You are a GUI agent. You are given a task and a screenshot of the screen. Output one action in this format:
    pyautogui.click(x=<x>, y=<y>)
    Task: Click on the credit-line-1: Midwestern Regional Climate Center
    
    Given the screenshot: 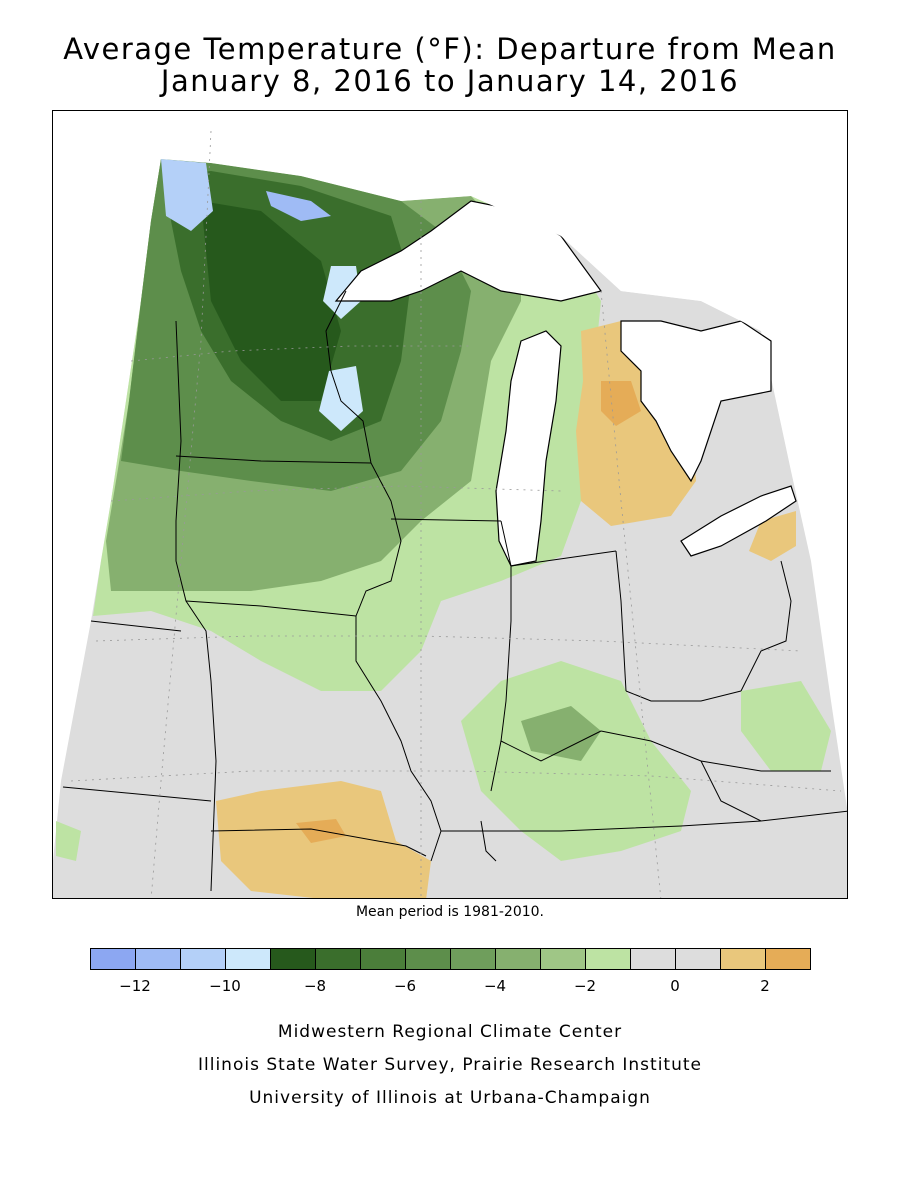 What is the action you would take?
    pyautogui.click(x=450, y=1032)
    